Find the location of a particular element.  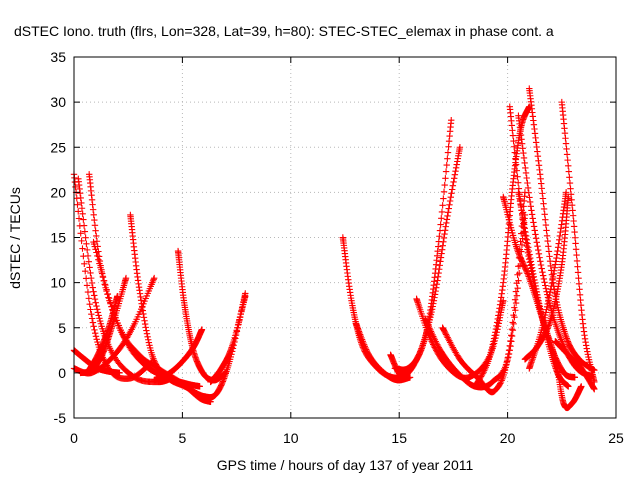

x-axis-label: GPS time / hours of day 137 of year 2011 is located at coordinates (345, 465).